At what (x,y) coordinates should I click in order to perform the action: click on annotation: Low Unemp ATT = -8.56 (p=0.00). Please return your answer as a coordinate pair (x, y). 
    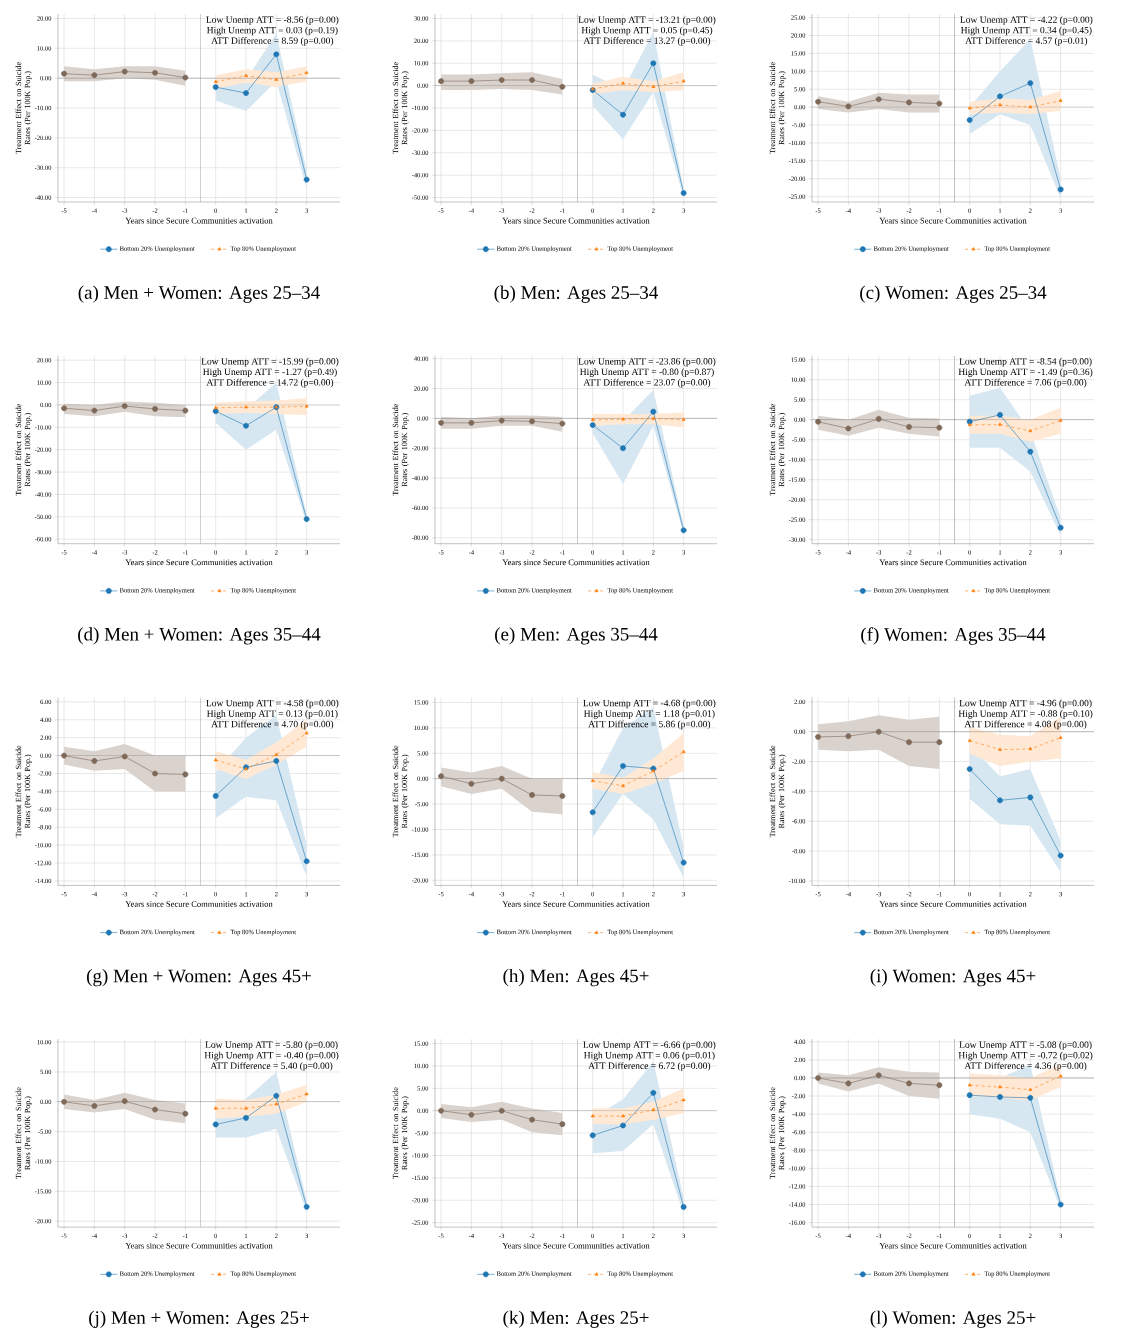
    Looking at the image, I should click on (272, 20).